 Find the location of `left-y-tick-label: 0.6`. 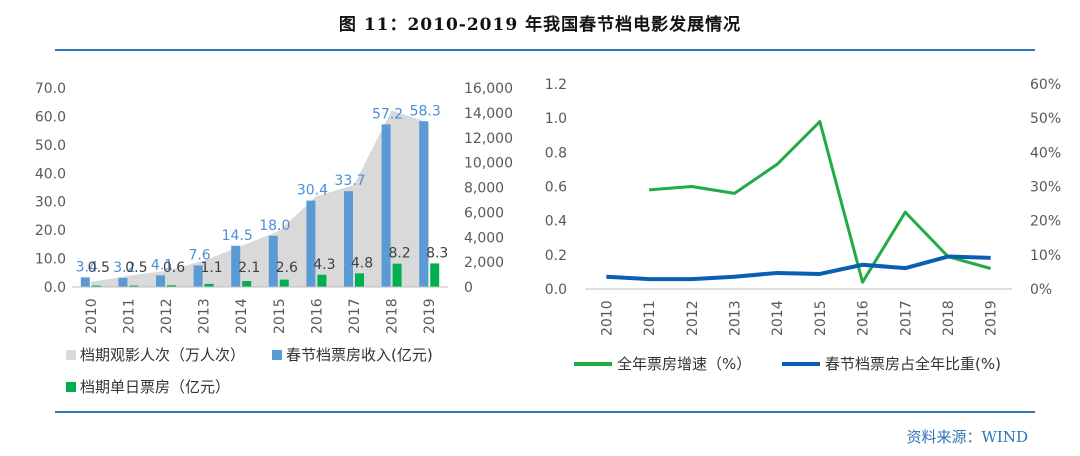

left-y-tick-label: 0.6 is located at coordinates (556, 188).